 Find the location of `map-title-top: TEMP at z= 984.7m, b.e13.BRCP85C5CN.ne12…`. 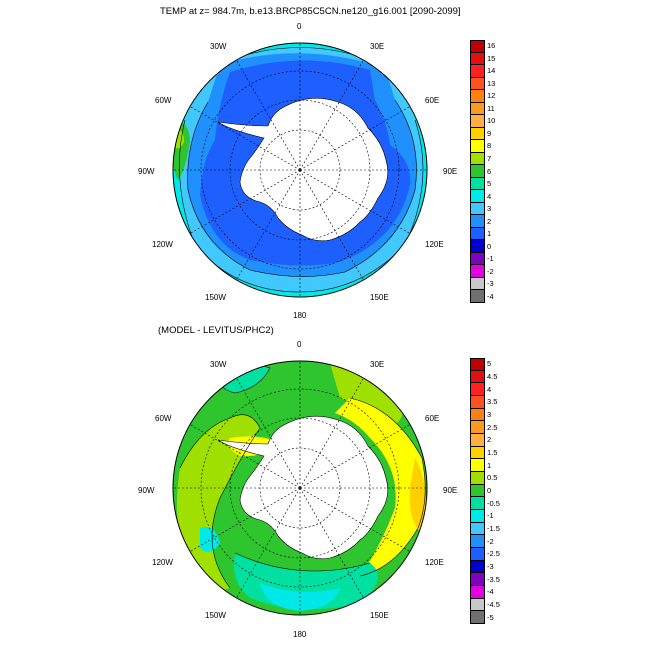

map-title-top: TEMP at z= 984.7m, b.e13.BRCP85C5CN.ne12… is located at coordinates (310, 11).